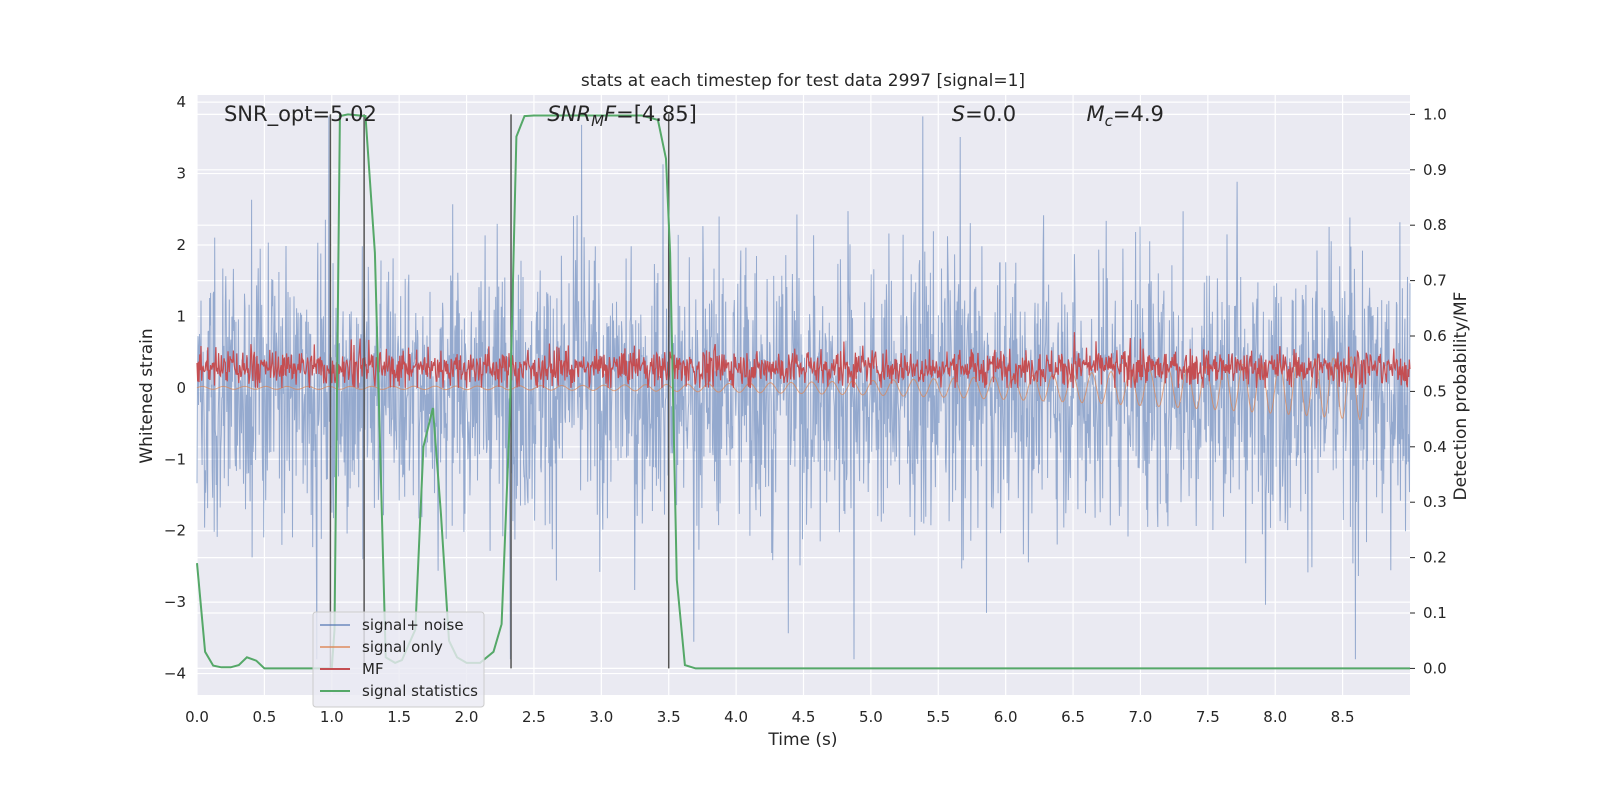 The image size is (1600, 800). I want to click on y-right-tick-label: 0.1, so click(1435, 613).